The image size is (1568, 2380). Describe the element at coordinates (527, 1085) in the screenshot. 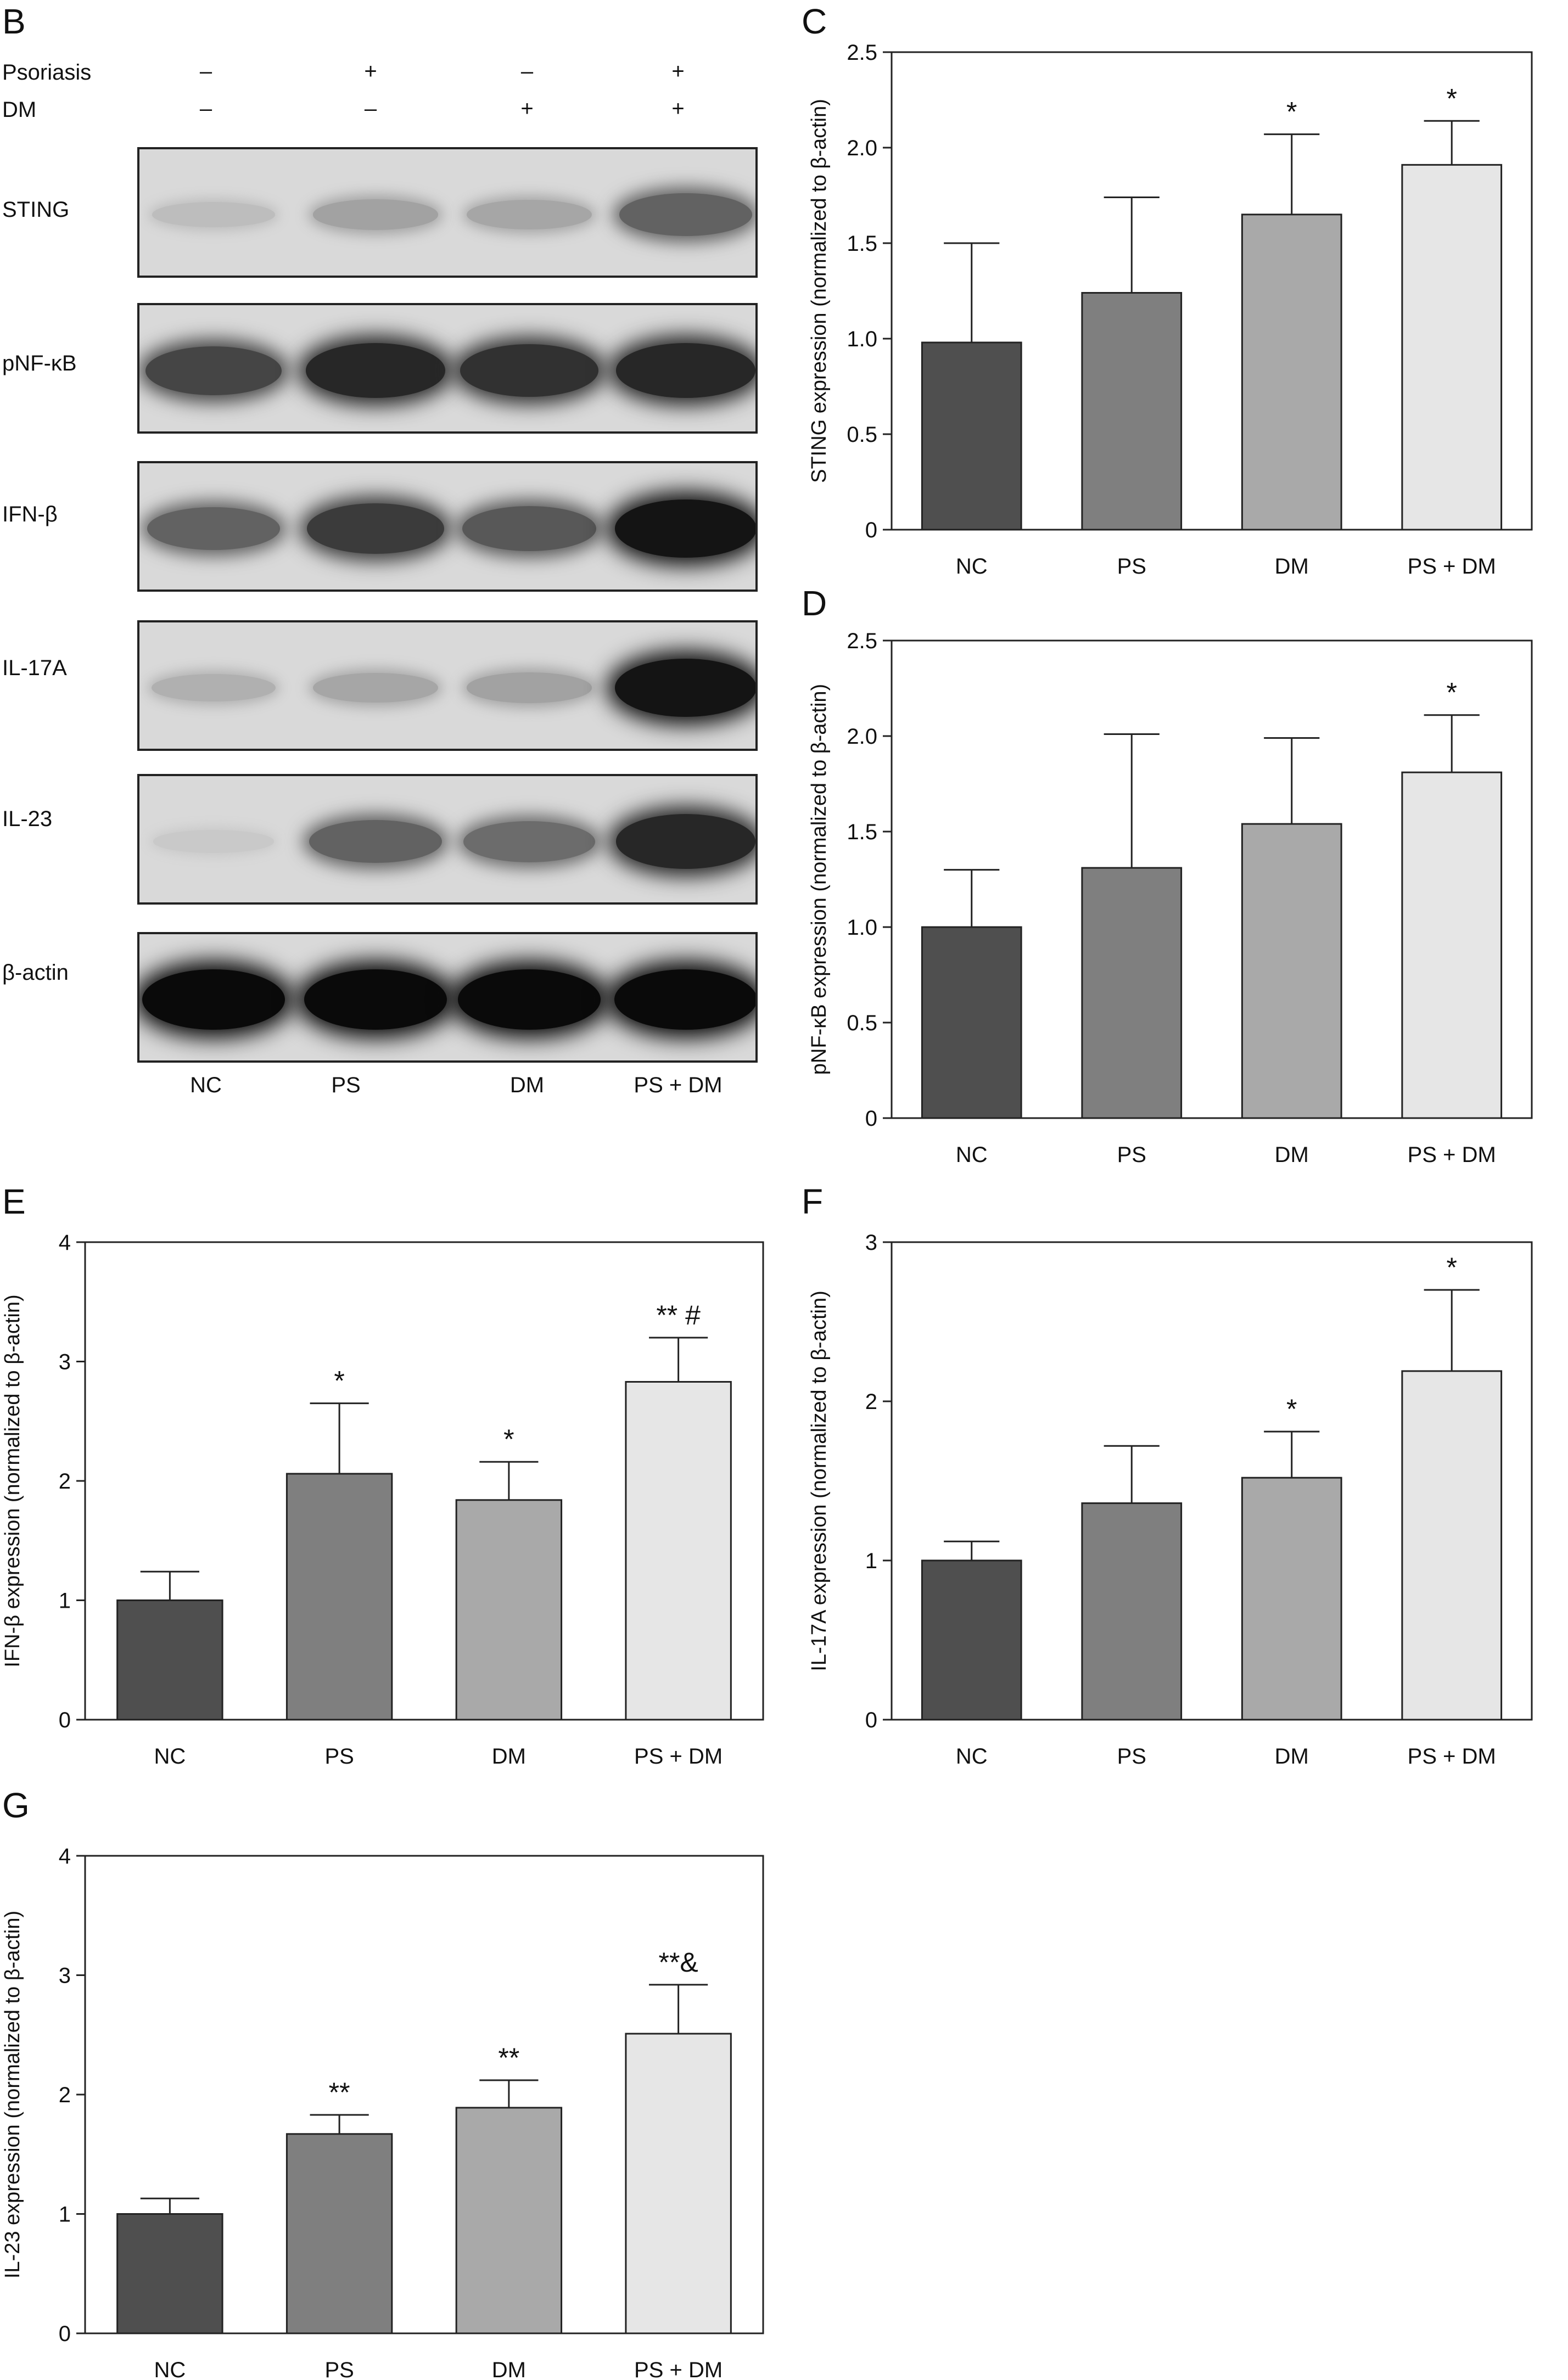

I see `lane-label: DM` at that location.